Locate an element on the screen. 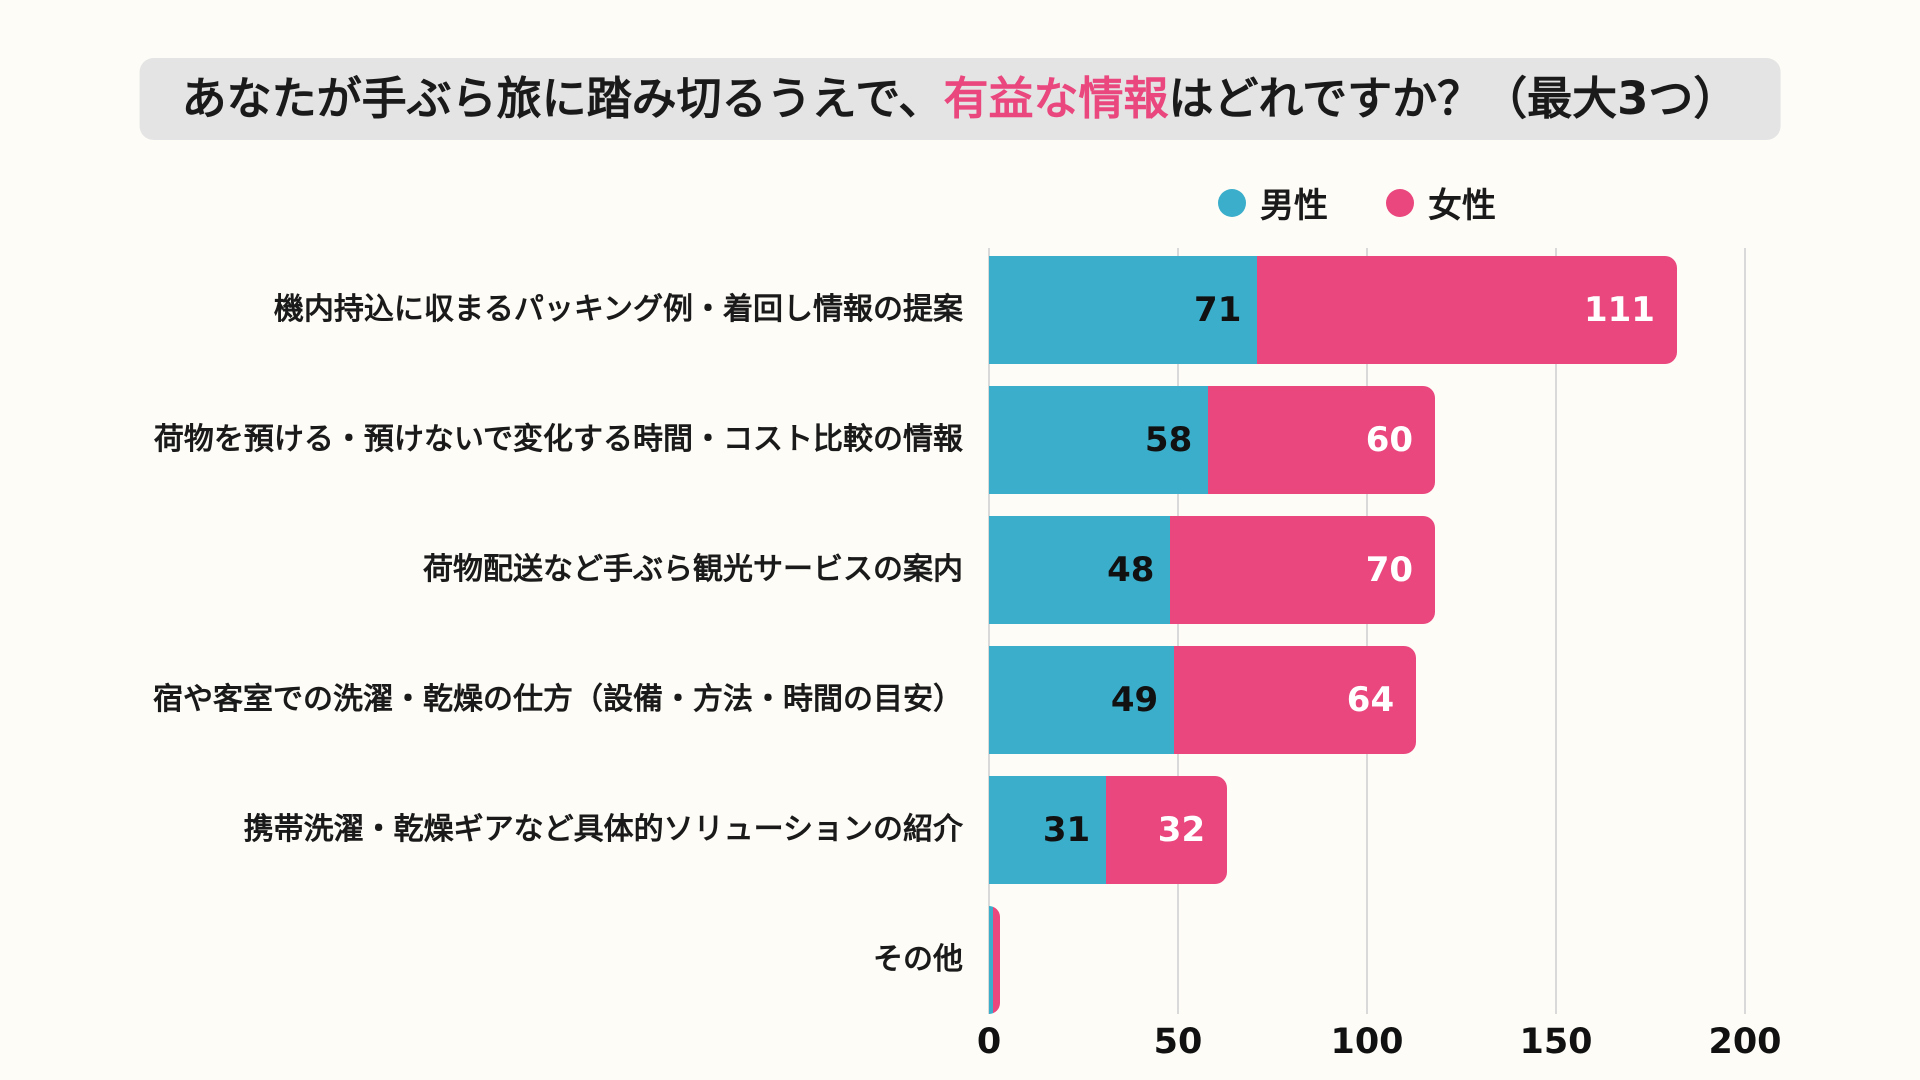 This screenshot has width=1920, height=1080. plot-area: 31 32 is located at coordinates (1367, 830).